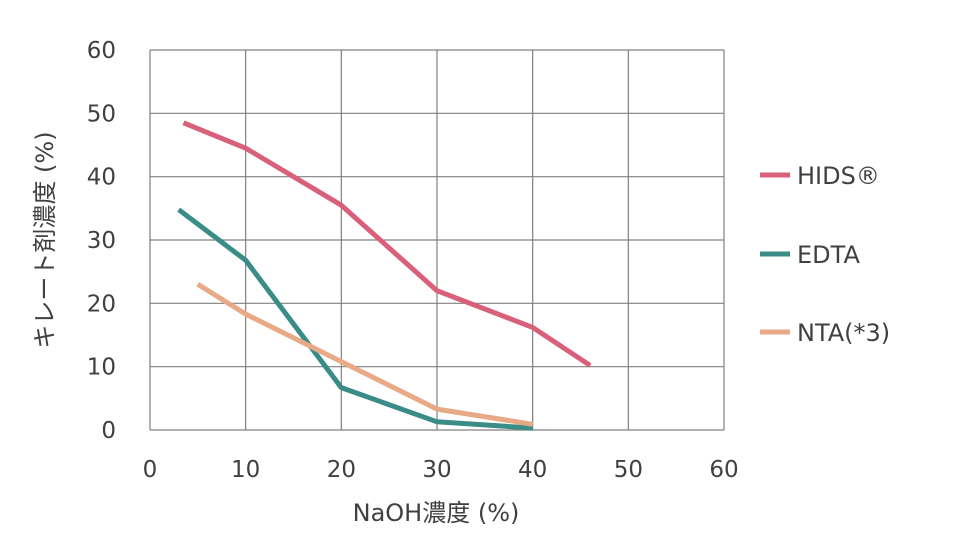 The image size is (960, 552). What do you see at coordinates (628, 470) in the screenshot?
I see `x-tick-label: 50` at bounding box center [628, 470].